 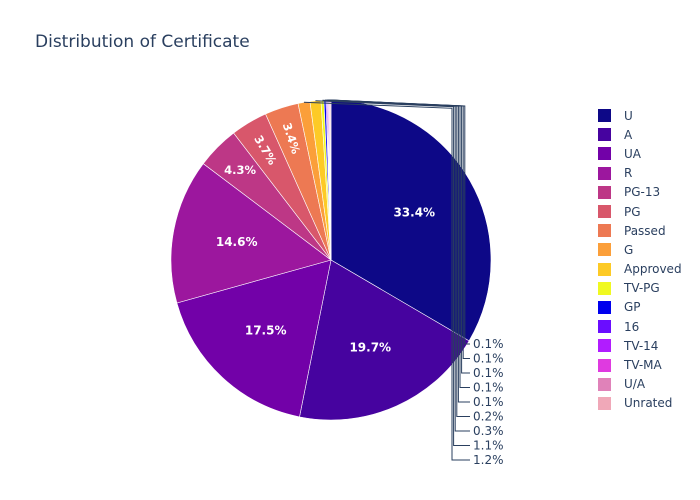 I want to click on slice-label-r: 14.6%, so click(x=237, y=242).